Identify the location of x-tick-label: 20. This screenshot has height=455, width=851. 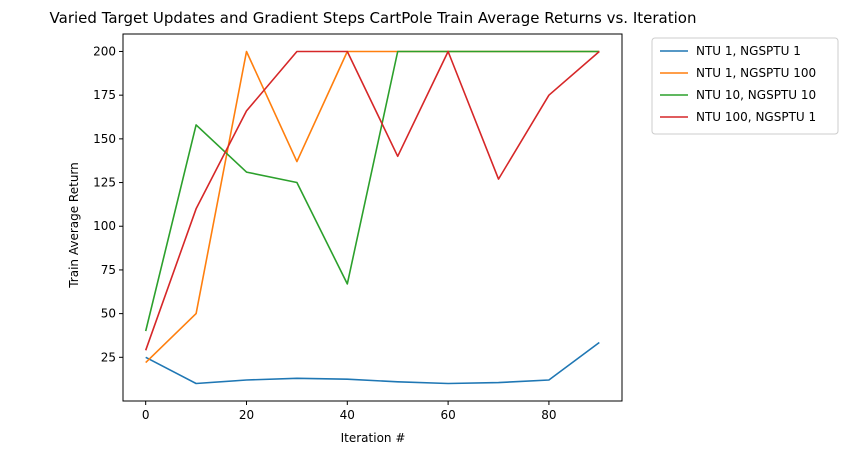
(246, 415).